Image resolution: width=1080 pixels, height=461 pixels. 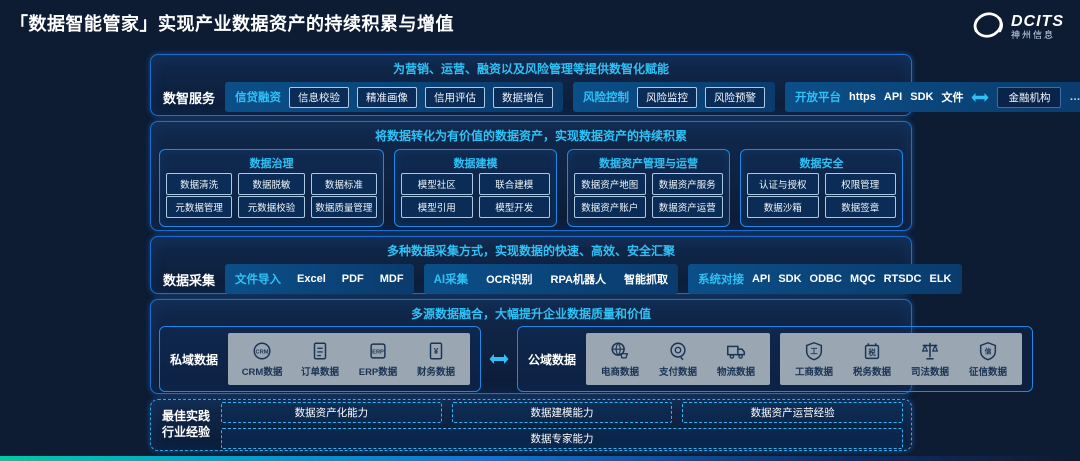 I want to click on logo-brand-text: DCITS, so click(x=1037, y=22).